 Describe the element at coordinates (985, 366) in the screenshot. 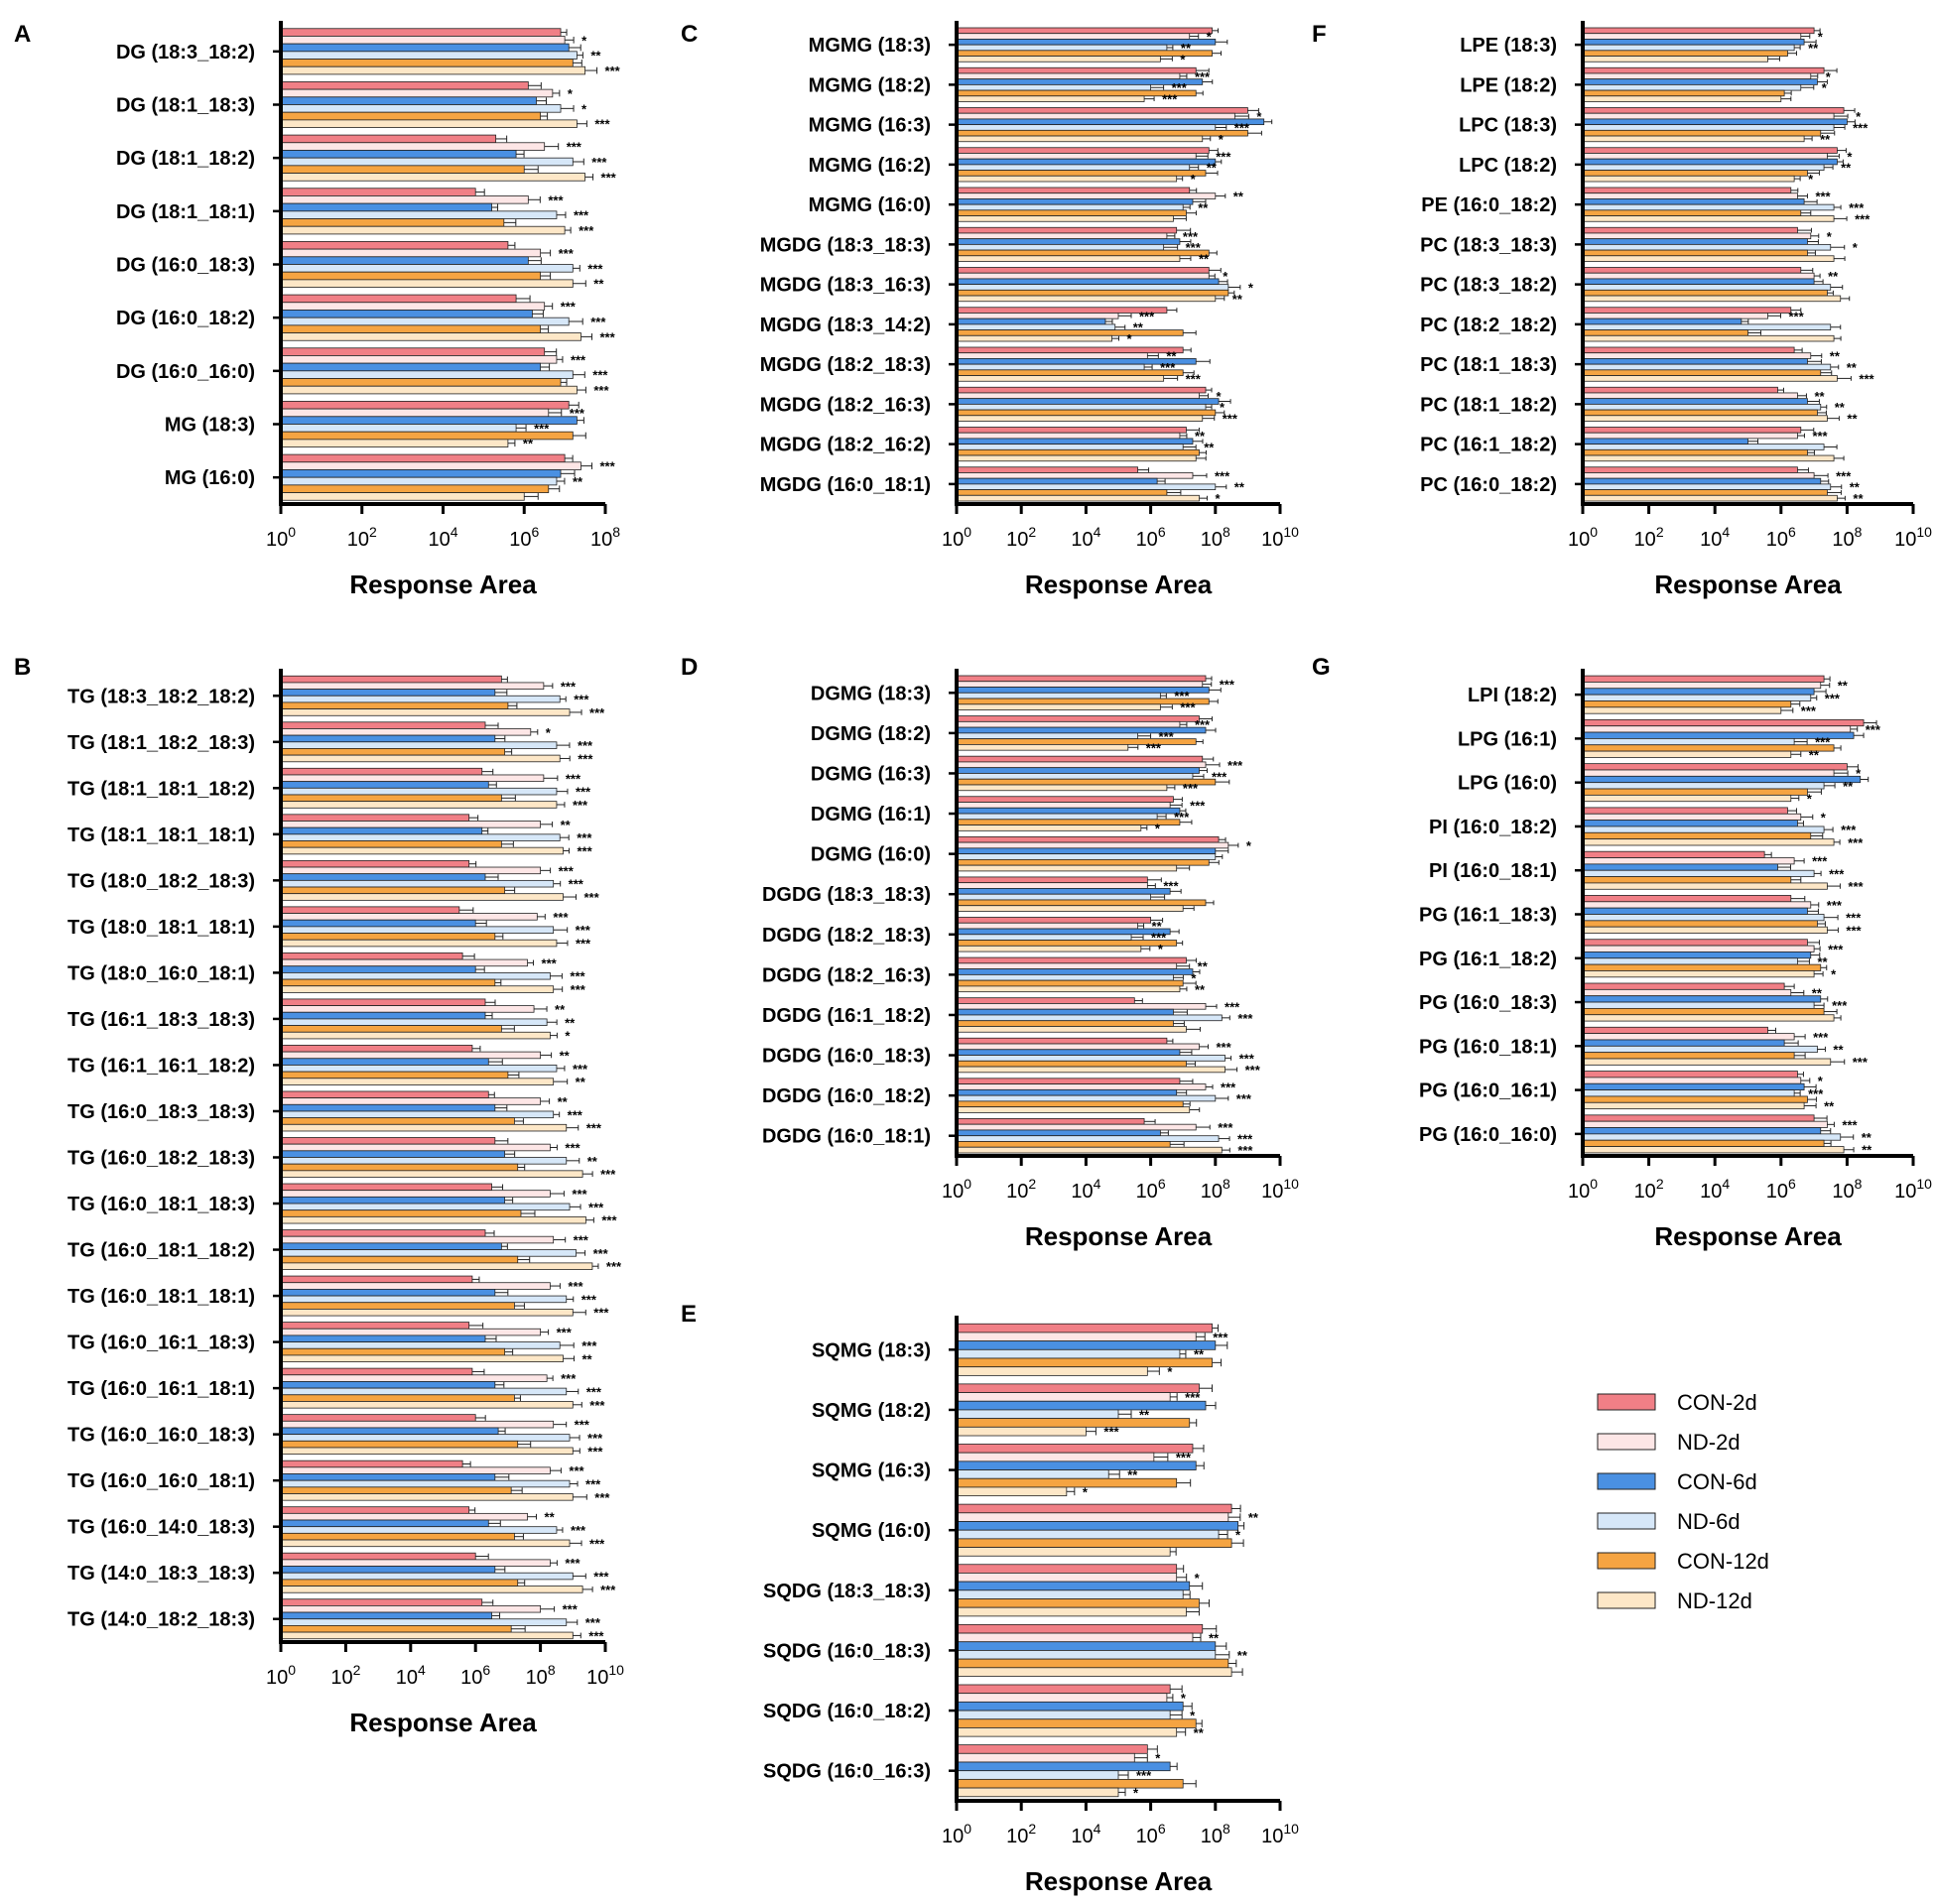

I see `category-mgdg-18-2-18-3: ********MGDG (18:2_18:3)` at that location.